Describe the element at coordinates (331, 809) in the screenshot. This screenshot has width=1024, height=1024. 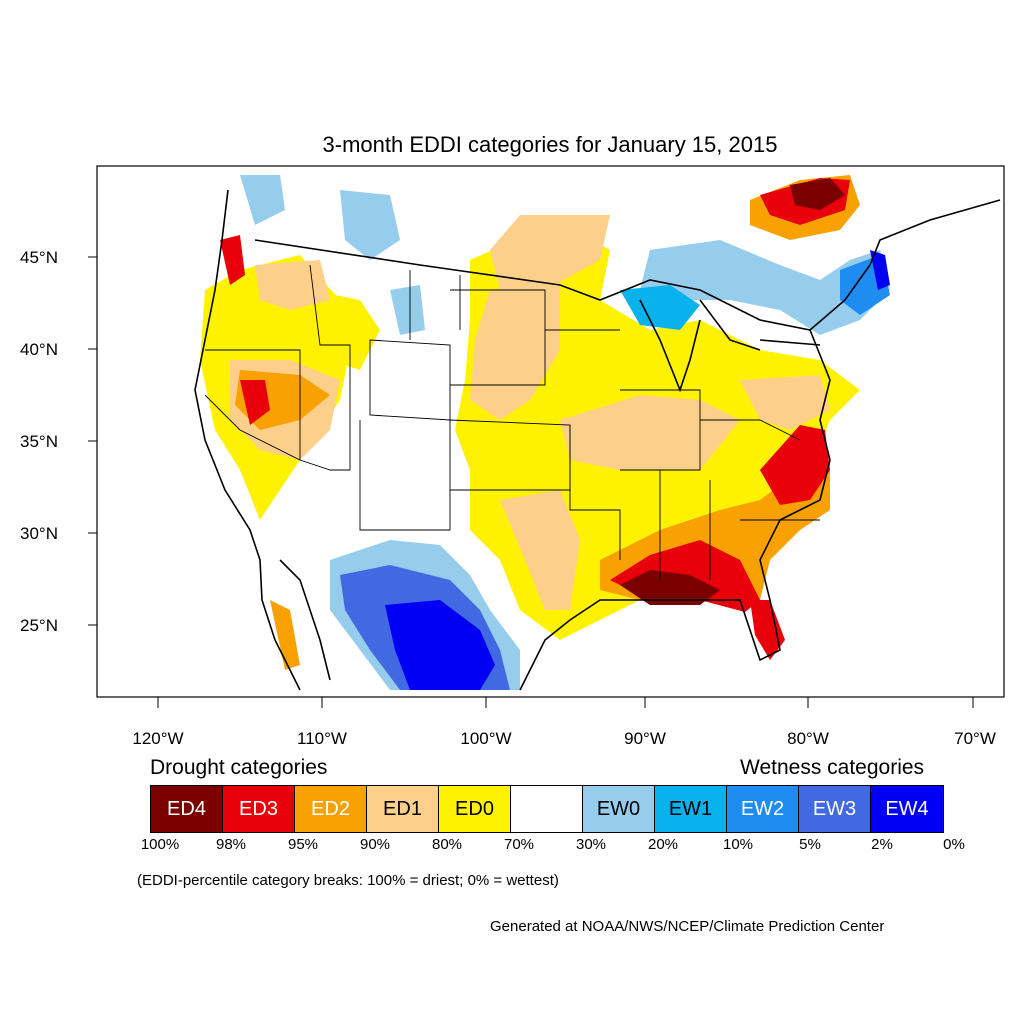
I see `legend-cell-ed2: ED2` at that location.